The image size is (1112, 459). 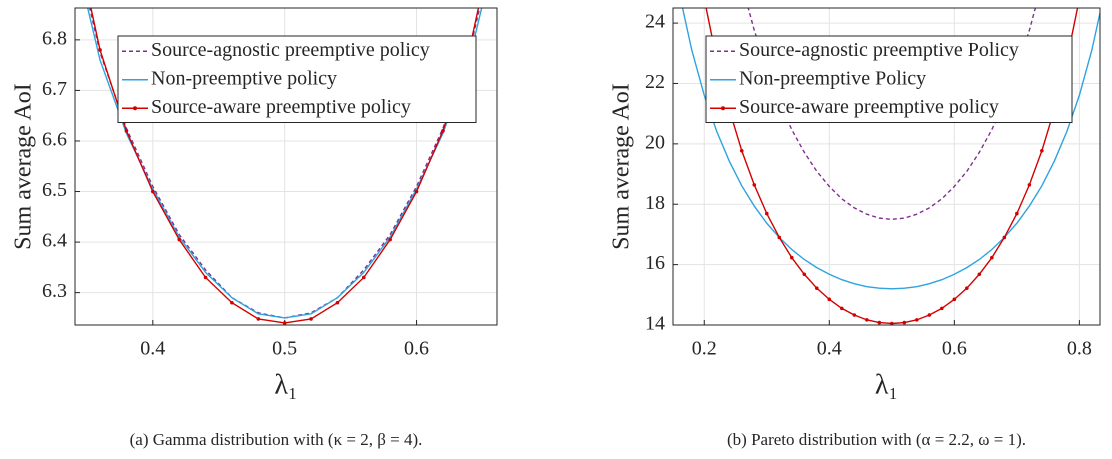 What do you see at coordinates (832, 78) in the screenshot?
I see `legend-label: Non-preemptive Policy` at bounding box center [832, 78].